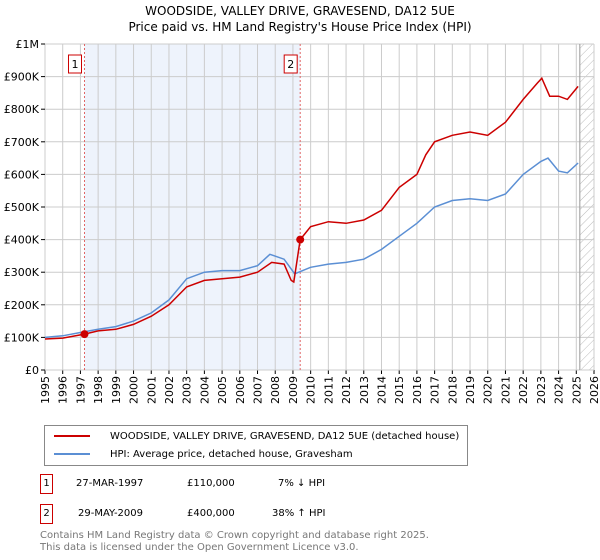 This screenshot has height=560, width=600. Describe the element at coordinates (399, 390) in the screenshot. I see `x-tick-label: 2015` at that location.